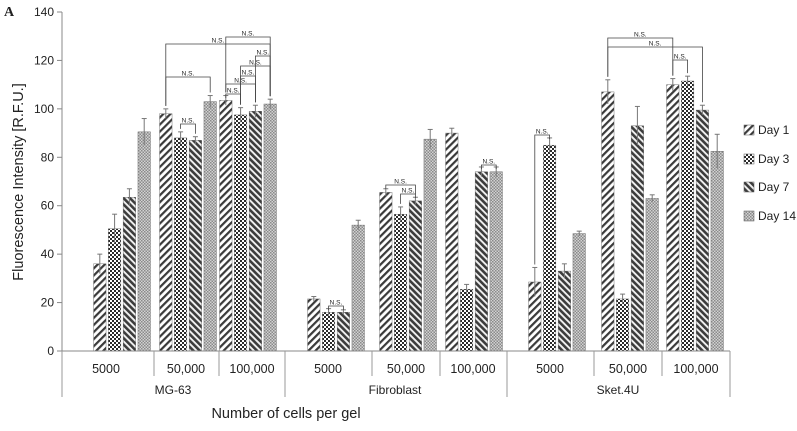 Image resolution: width=797 pixels, height=431 pixels. I want to click on y-tick-label: 20, so click(48, 303).